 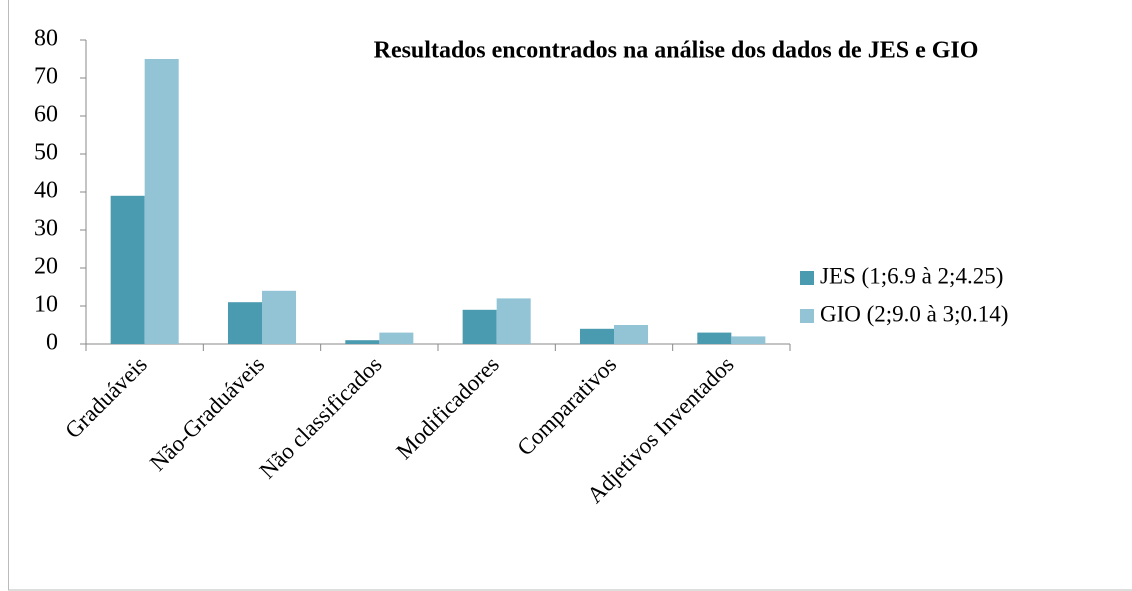 What do you see at coordinates (106, 398) in the screenshot?
I see `x-tick-label: Graduáveis` at bounding box center [106, 398].